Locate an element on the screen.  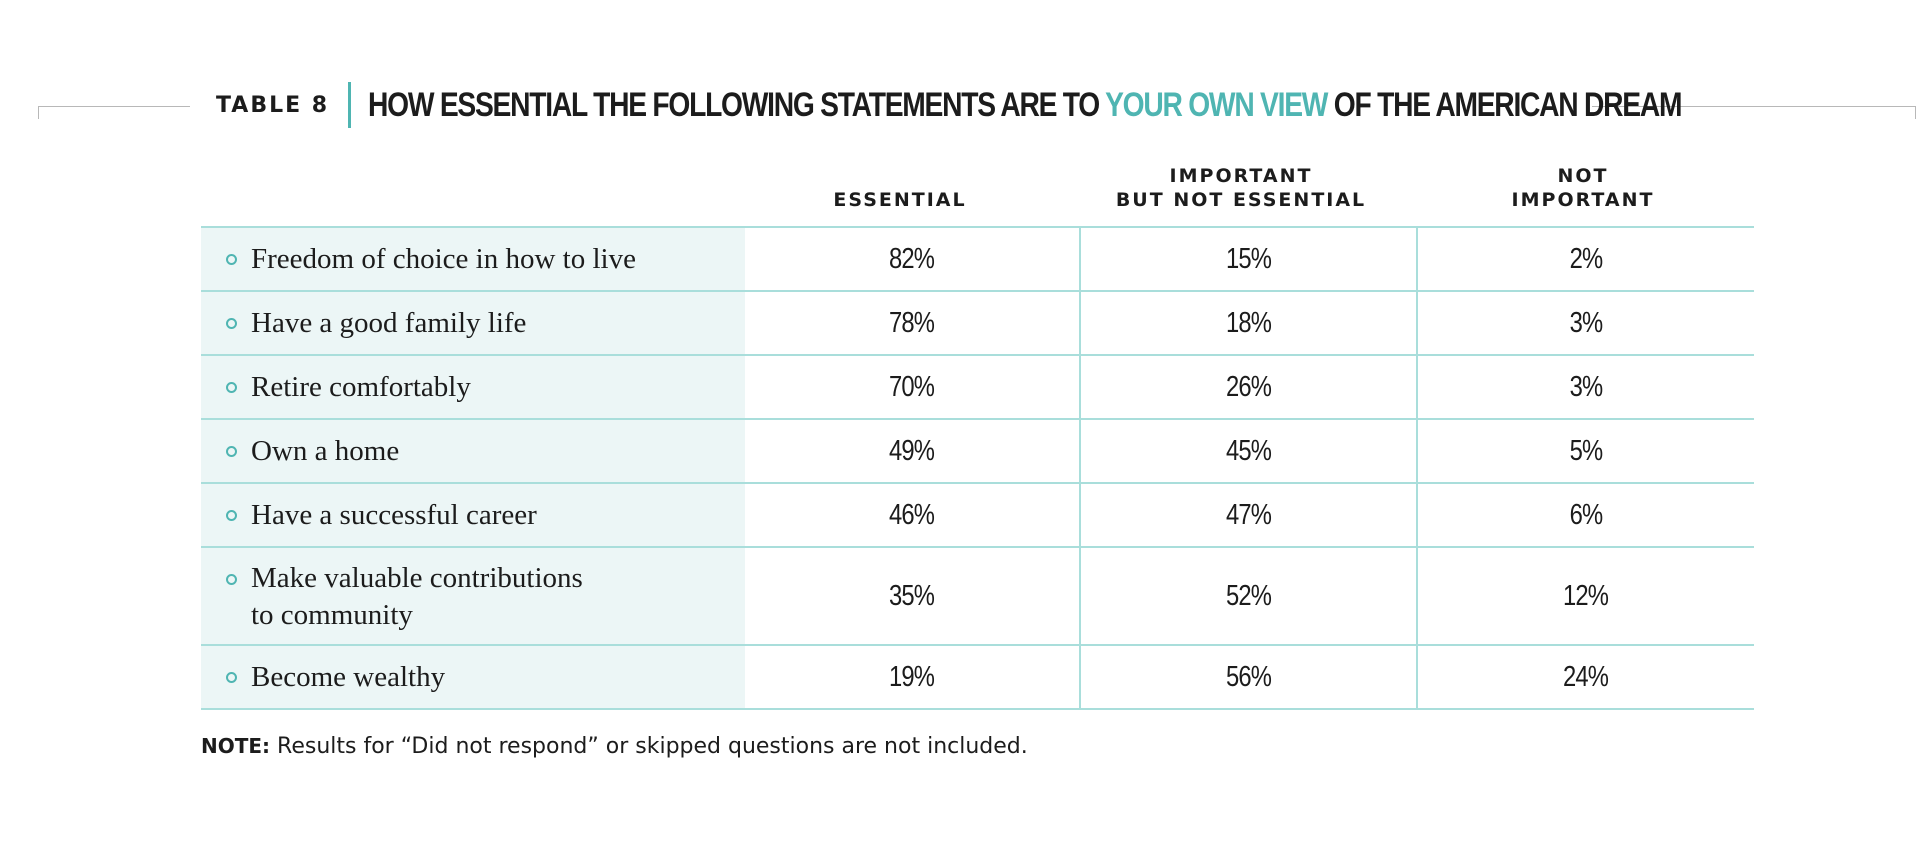
row-label: Have a good family life is located at coordinates (388, 323).